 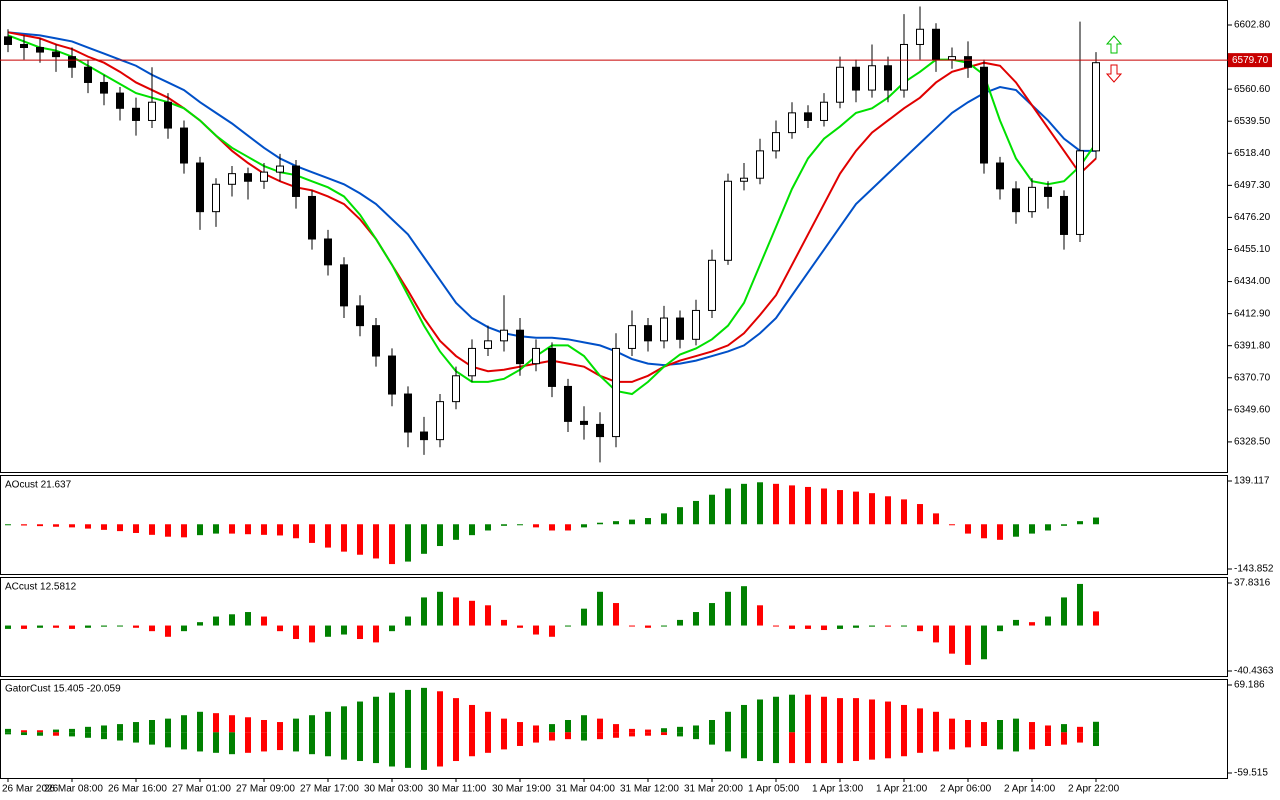 I want to click on x-tick-label: 31 Mar 04:00, so click(x=585, y=789).